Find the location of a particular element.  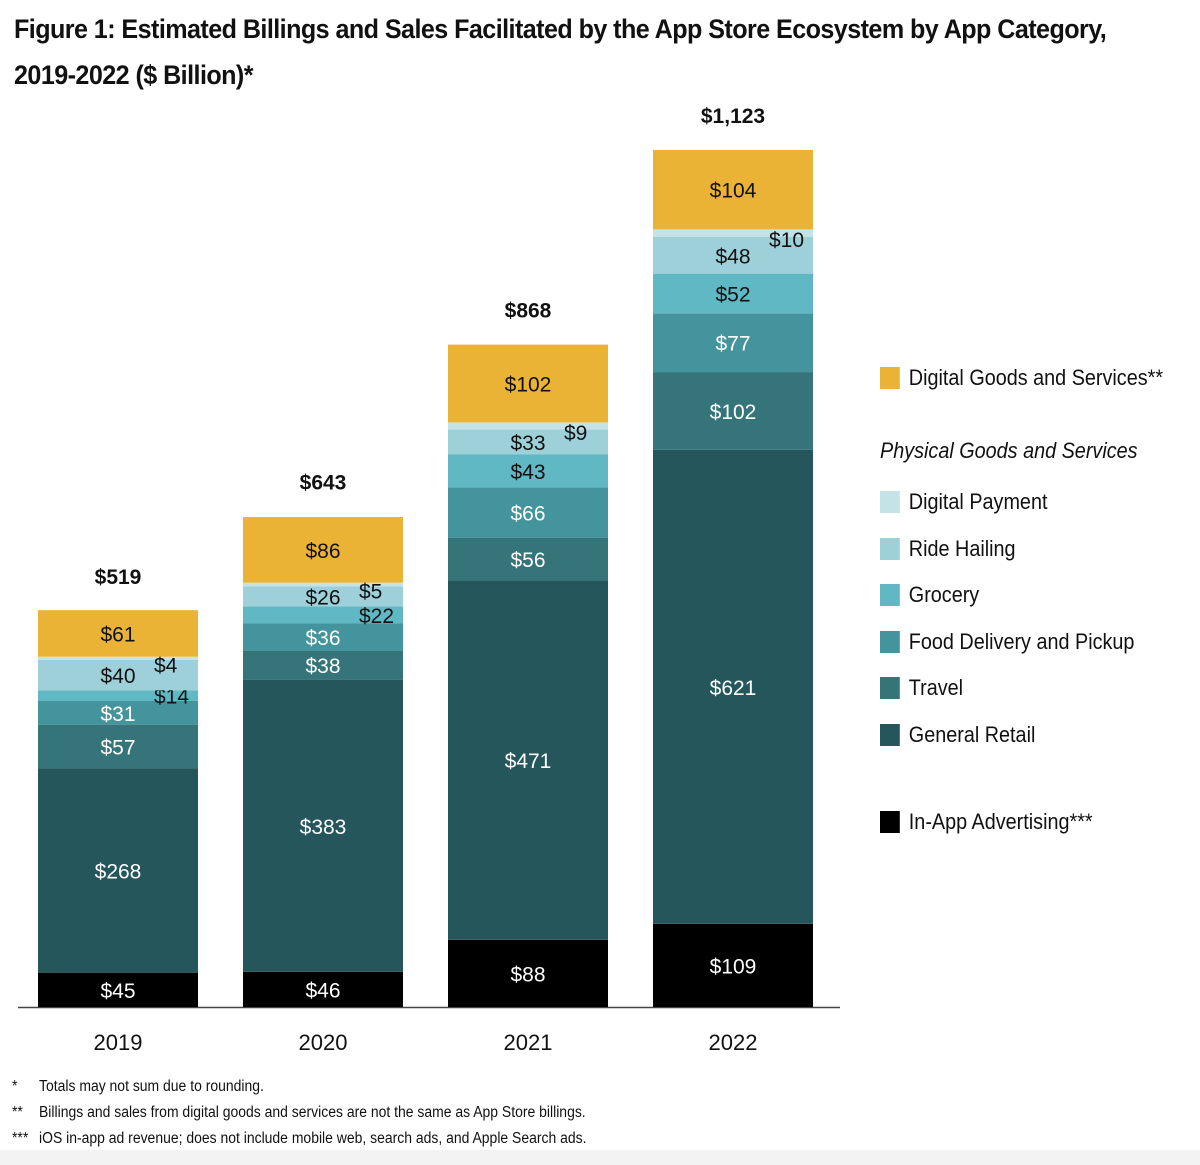

segment-label: $57 is located at coordinates (117, 747).